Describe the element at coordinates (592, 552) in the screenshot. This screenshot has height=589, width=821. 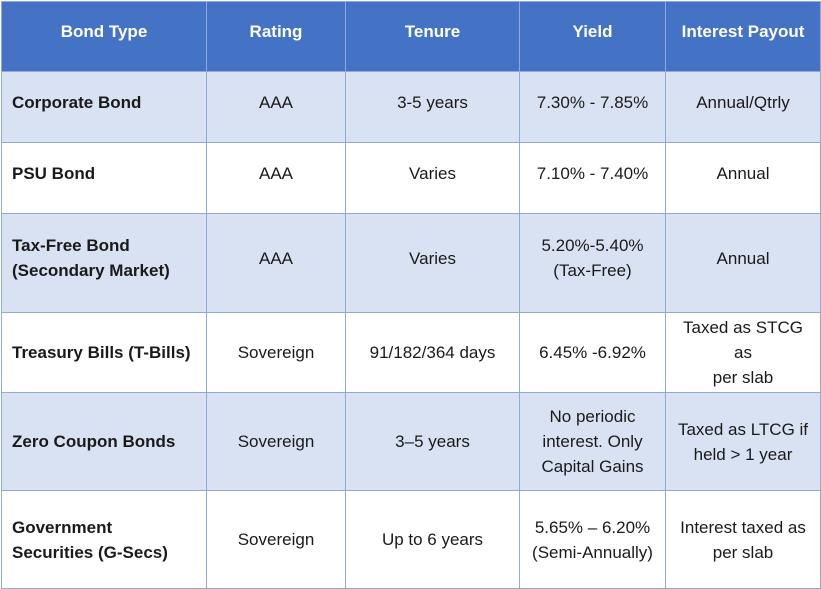
I see `yield-text: (Semi-Annually)` at that location.